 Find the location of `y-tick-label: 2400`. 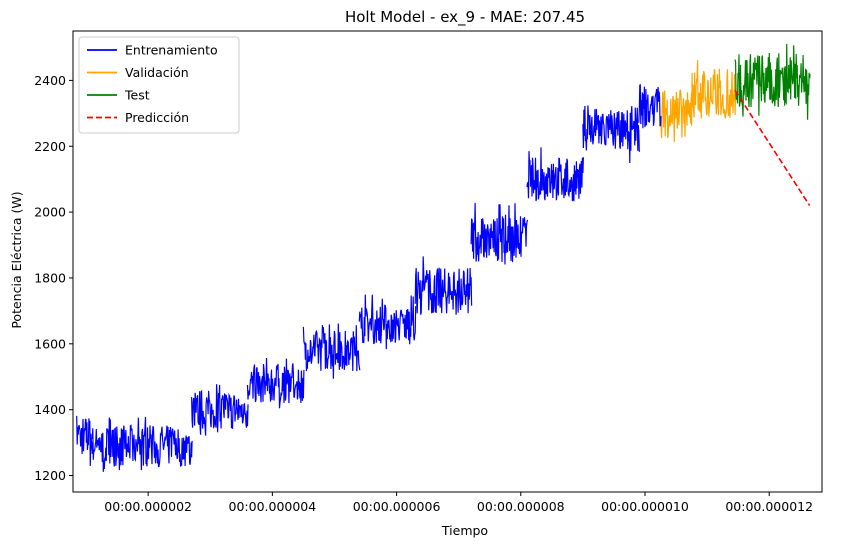

y-tick-label: 2400 is located at coordinates (50, 80).